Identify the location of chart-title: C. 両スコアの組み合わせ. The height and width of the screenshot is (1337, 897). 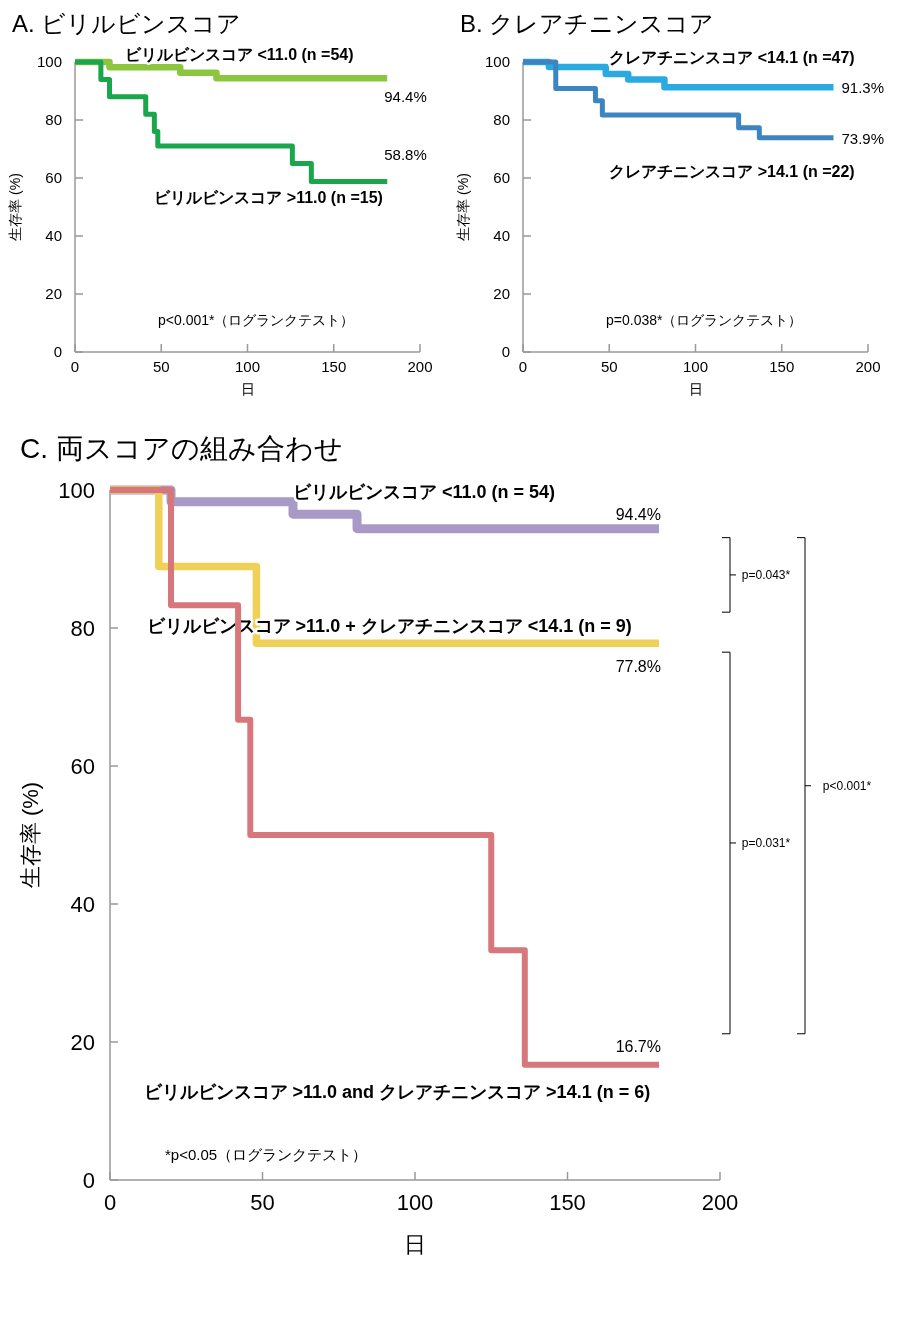
(181, 448).